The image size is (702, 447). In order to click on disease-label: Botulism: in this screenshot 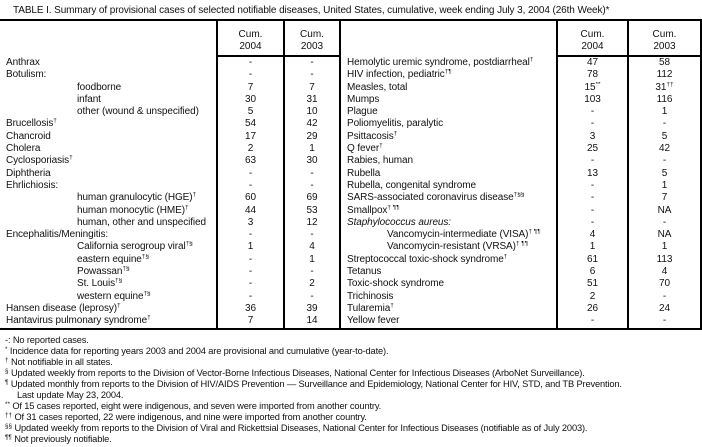, I will do `click(26, 75)`.